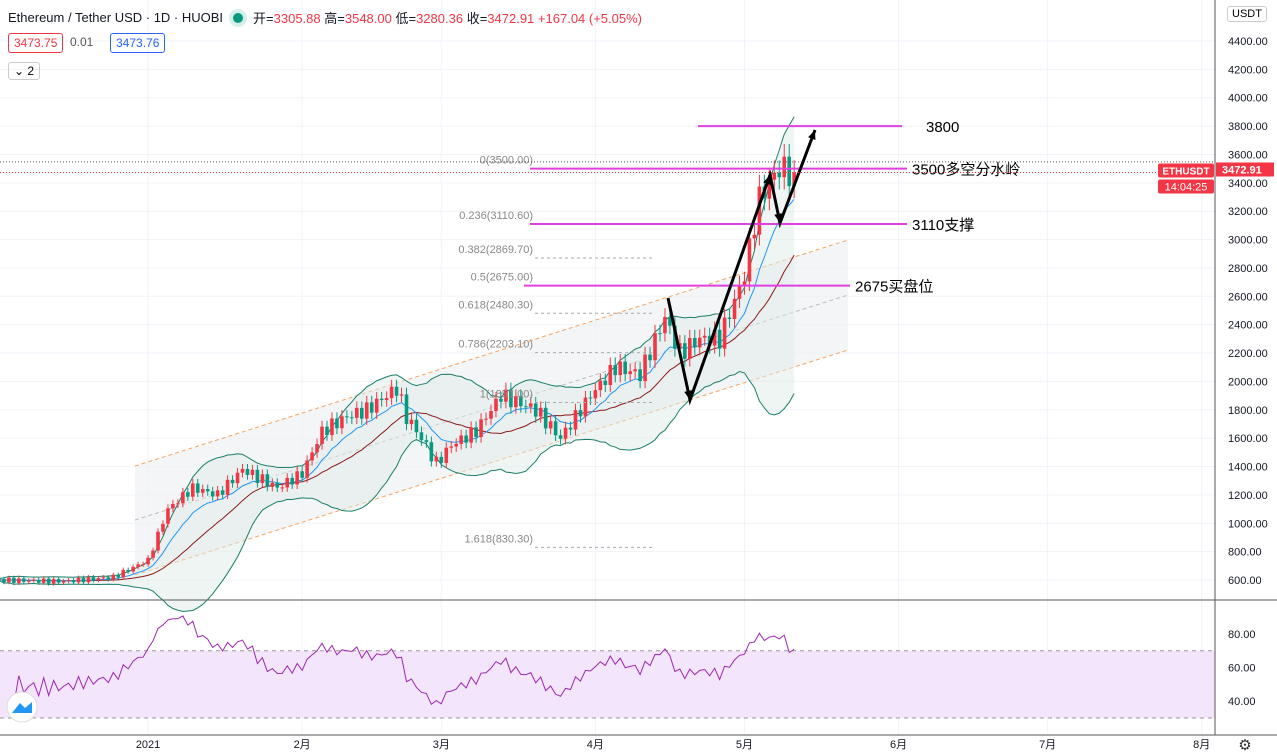 The height and width of the screenshot is (755, 1277). I want to click on fib-label: 1(1851.00), so click(506, 395).